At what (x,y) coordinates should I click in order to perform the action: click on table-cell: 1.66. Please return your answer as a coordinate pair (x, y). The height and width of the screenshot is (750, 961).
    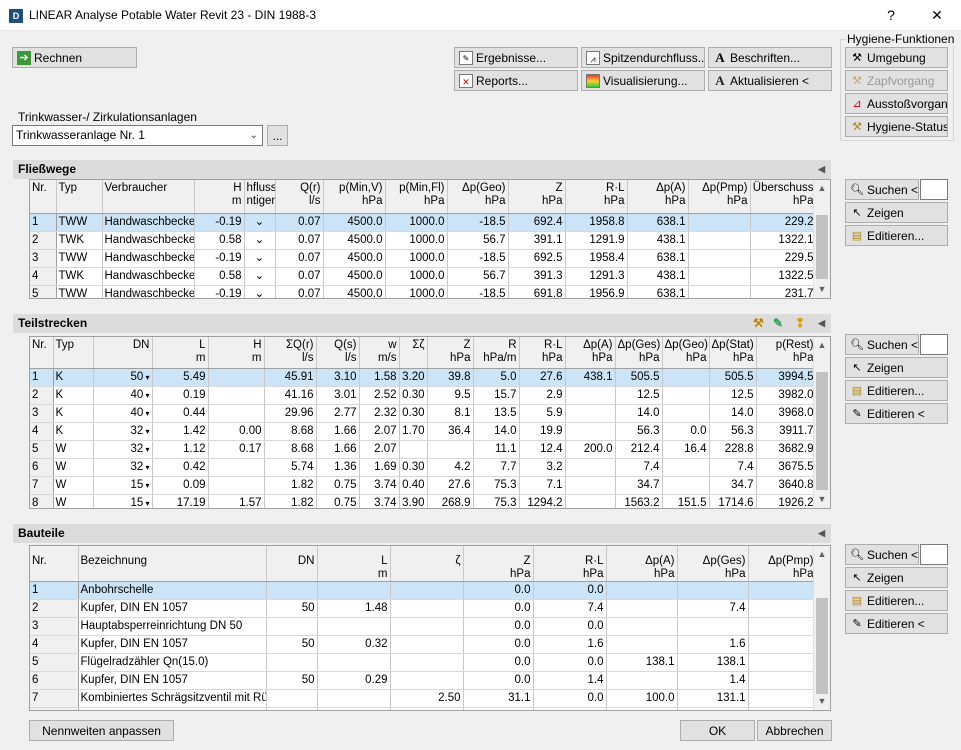
    Looking at the image, I should click on (338, 449).